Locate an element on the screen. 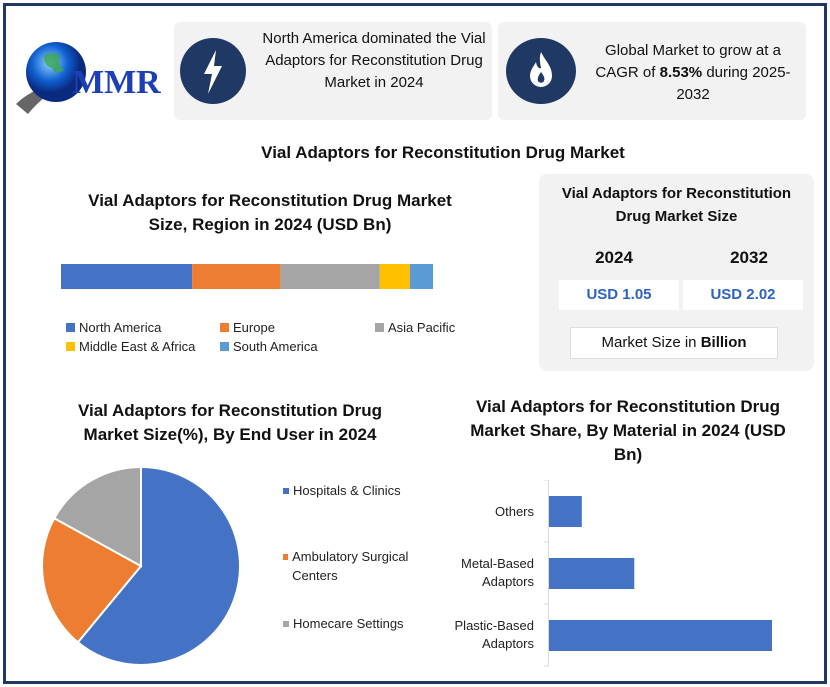 The image size is (830, 687). legend-label: Homecare Settings is located at coordinates (348, 623).